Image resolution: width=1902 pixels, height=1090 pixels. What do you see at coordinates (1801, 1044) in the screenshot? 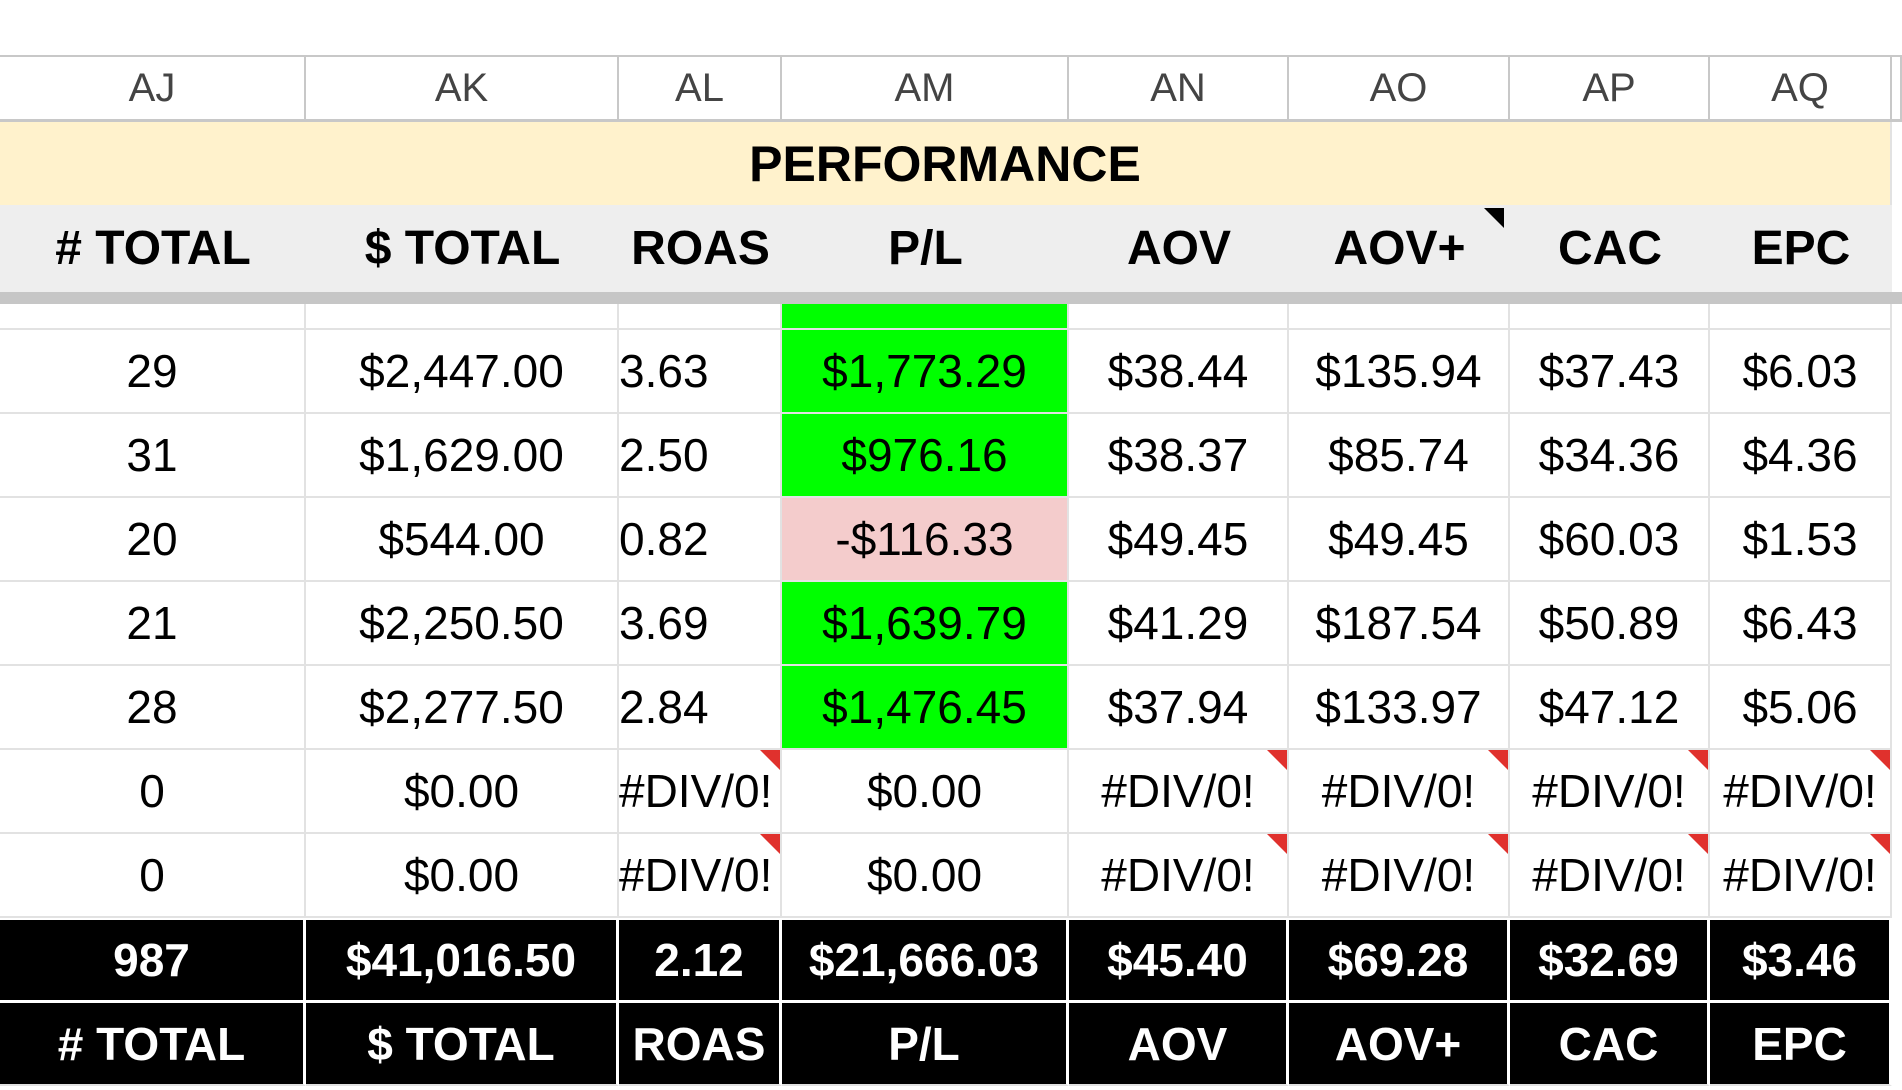
I see `footer-header: EPC` at bounding box center [1801, 1044].